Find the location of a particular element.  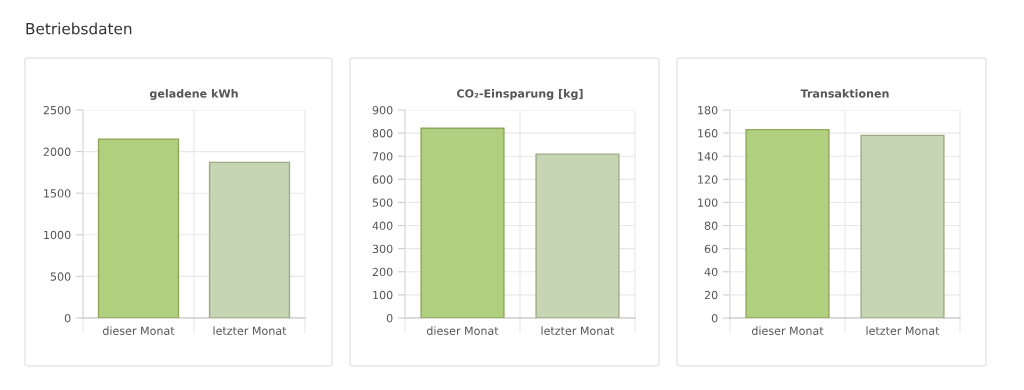

chart-title: geladene kWh is located at coordinates (193, 94).